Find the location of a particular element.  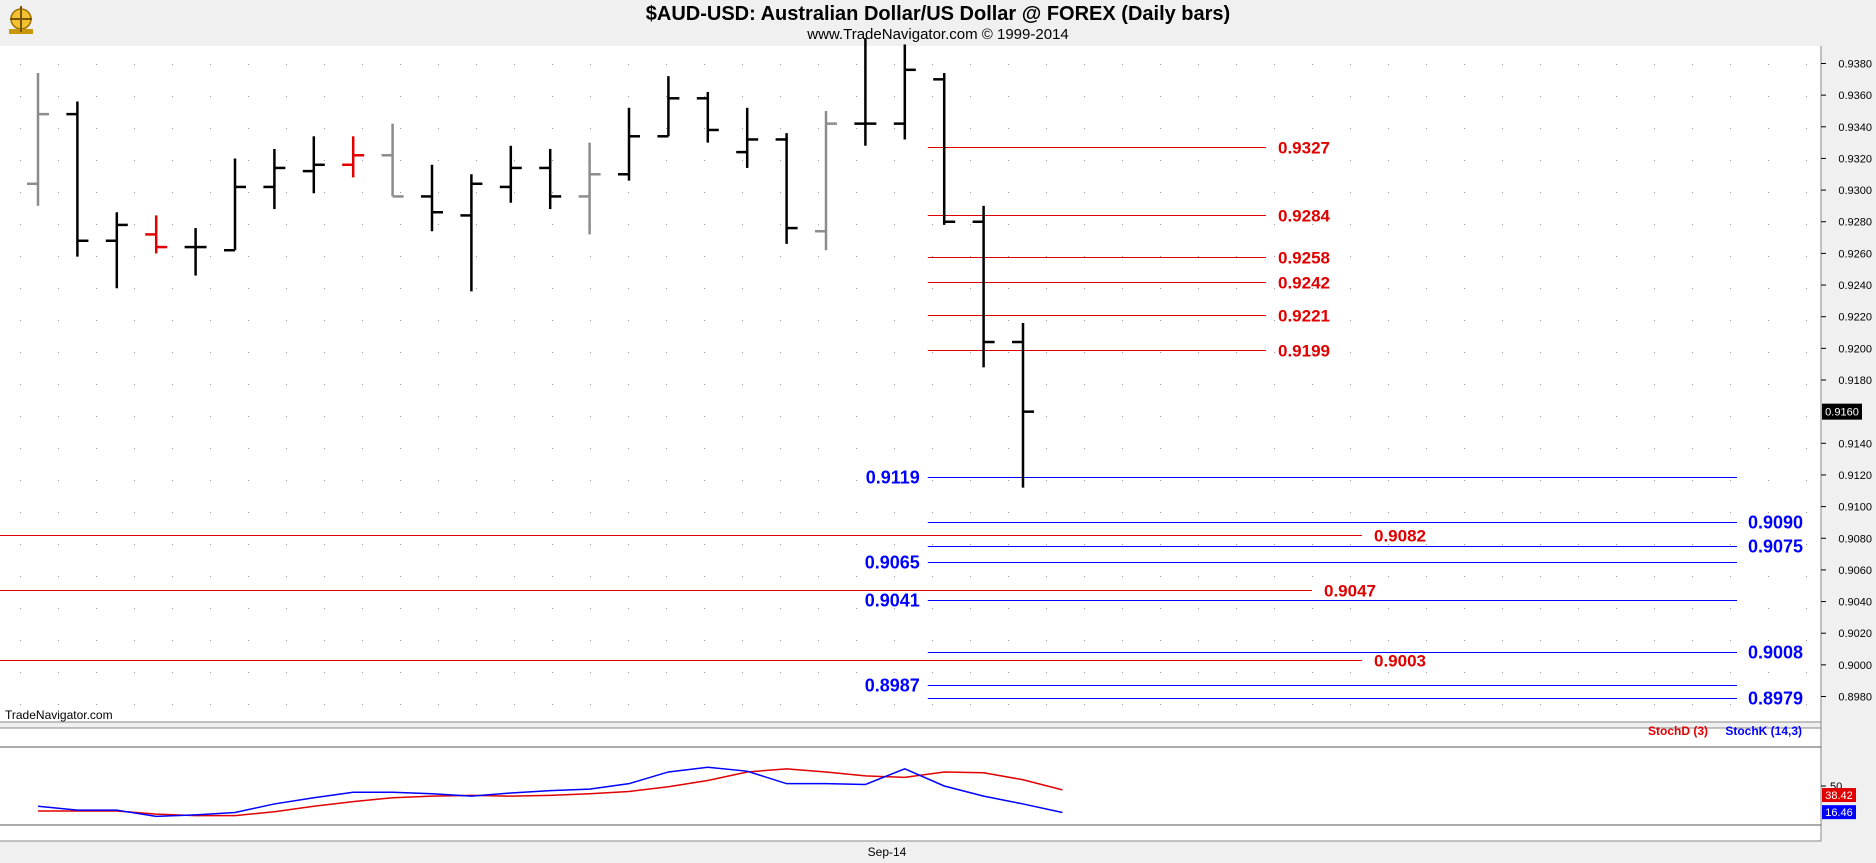

level-label: 0.9119 is located at coordinates (893, 478).